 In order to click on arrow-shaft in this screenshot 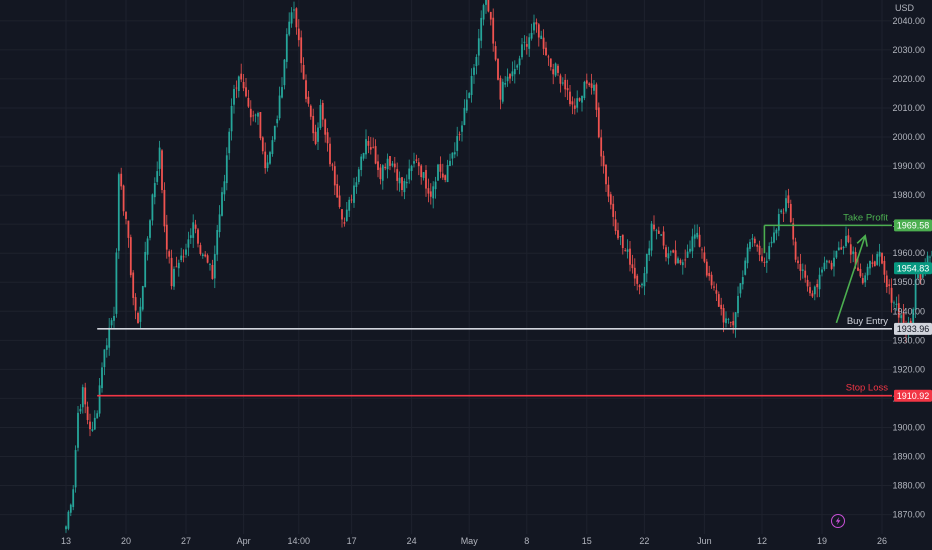, I will do `click(850, 279)`.